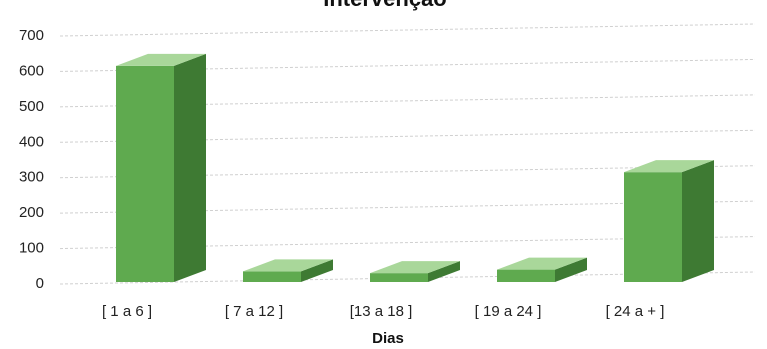  What do you see at coordinates (127, 311) in the screenshot?
I see `x-tick-label: [ 1 a 6 ]` at bounding box center [127, 311].